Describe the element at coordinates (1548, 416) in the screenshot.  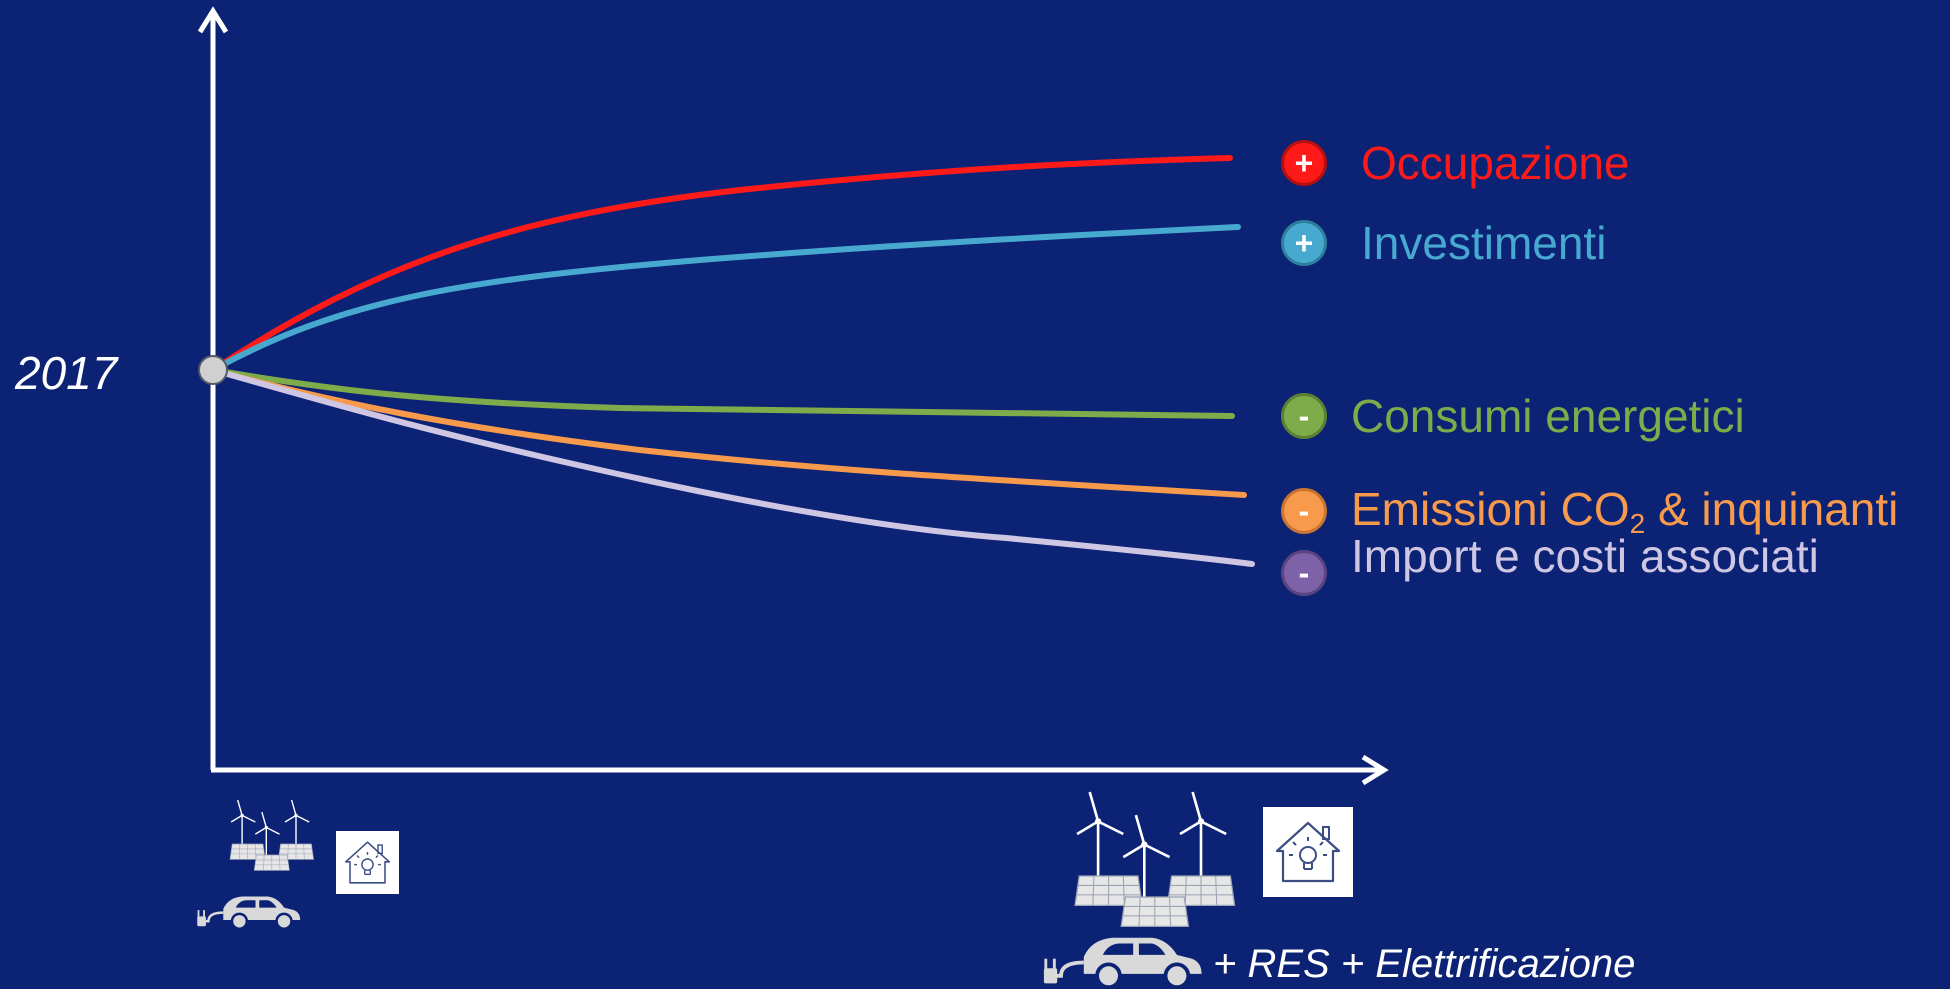
I see `legend-label-consumi: Consumi energetici` at that location.